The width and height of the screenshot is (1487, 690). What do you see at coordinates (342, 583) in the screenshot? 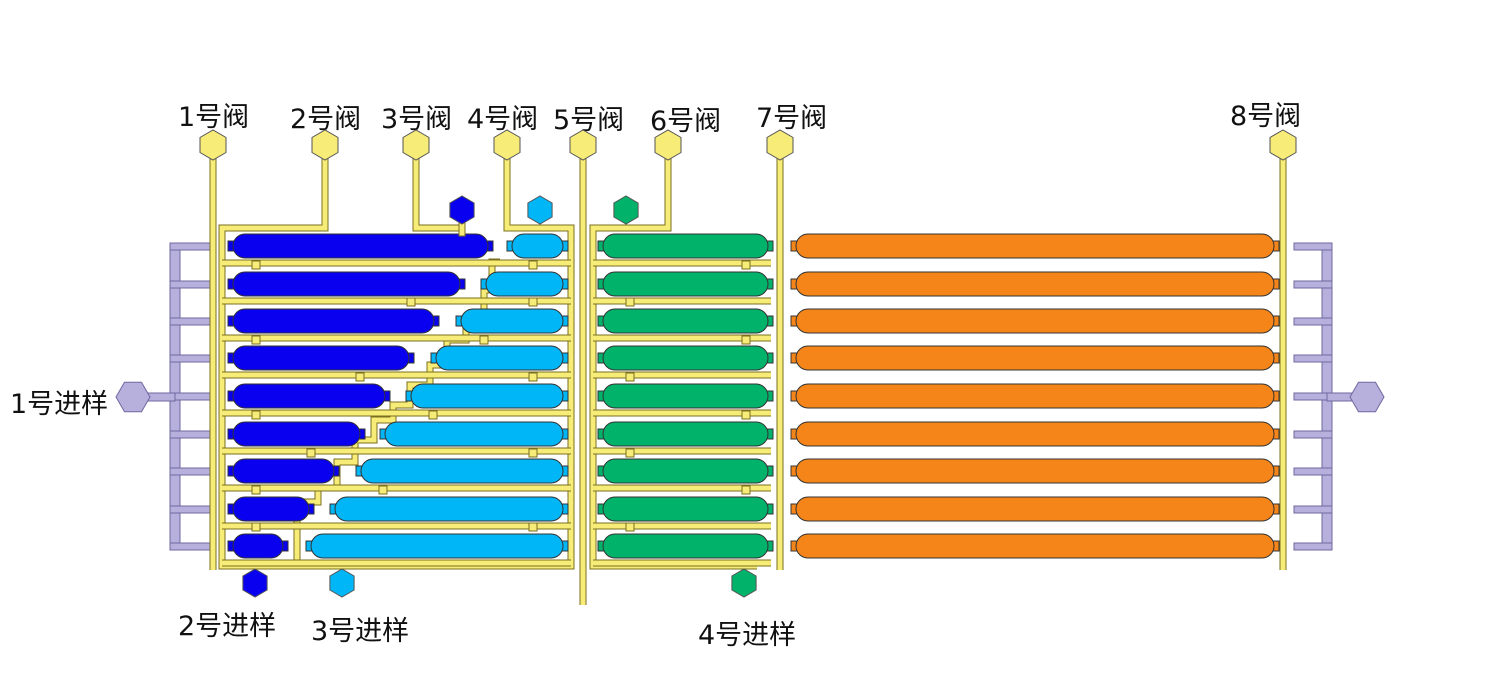
I see `inlet3-port` at bounding box center [342, 583].